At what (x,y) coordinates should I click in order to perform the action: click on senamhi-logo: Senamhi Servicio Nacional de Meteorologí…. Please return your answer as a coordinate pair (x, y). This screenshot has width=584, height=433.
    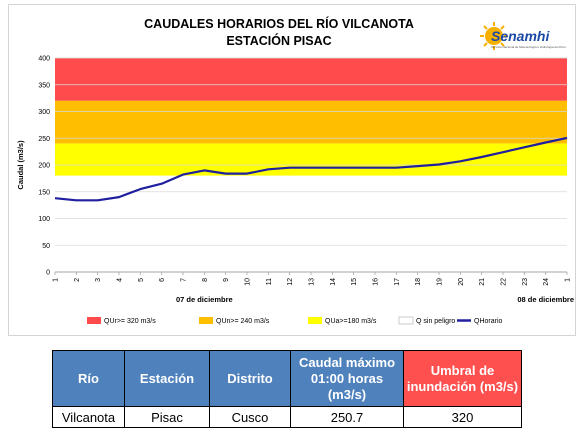
    Looking at the image, I should click on (523, 36).